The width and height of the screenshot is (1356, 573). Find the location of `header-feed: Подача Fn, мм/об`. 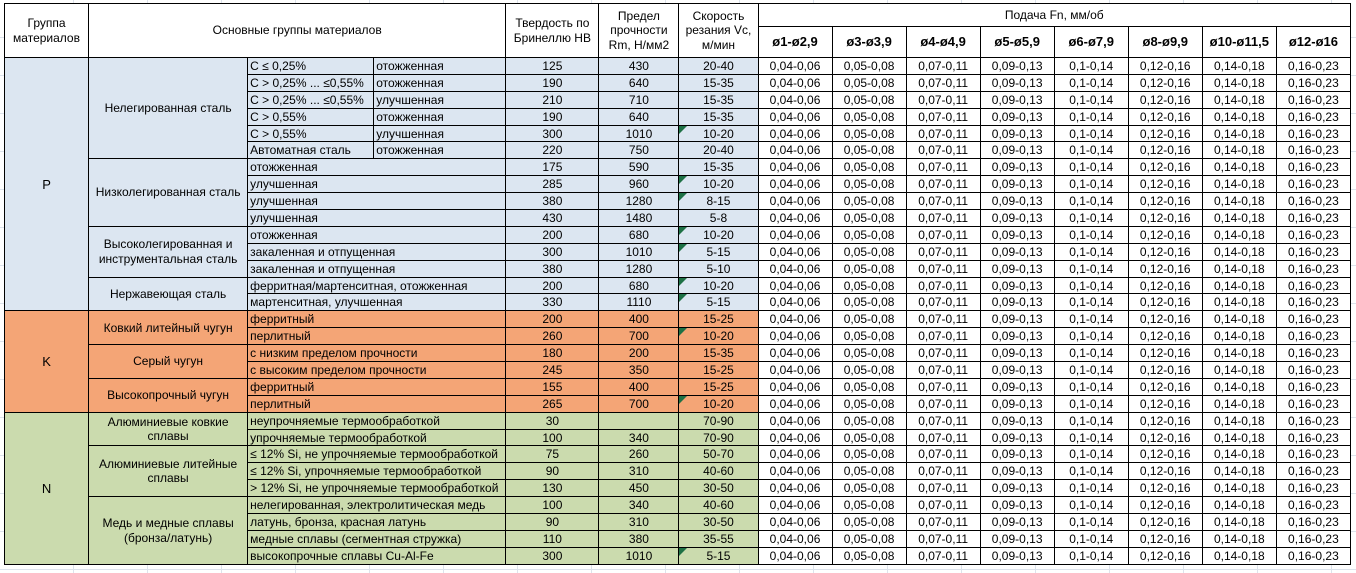

header-feed: Подача Fn, мм/об is located at coordinates (1054, 15).